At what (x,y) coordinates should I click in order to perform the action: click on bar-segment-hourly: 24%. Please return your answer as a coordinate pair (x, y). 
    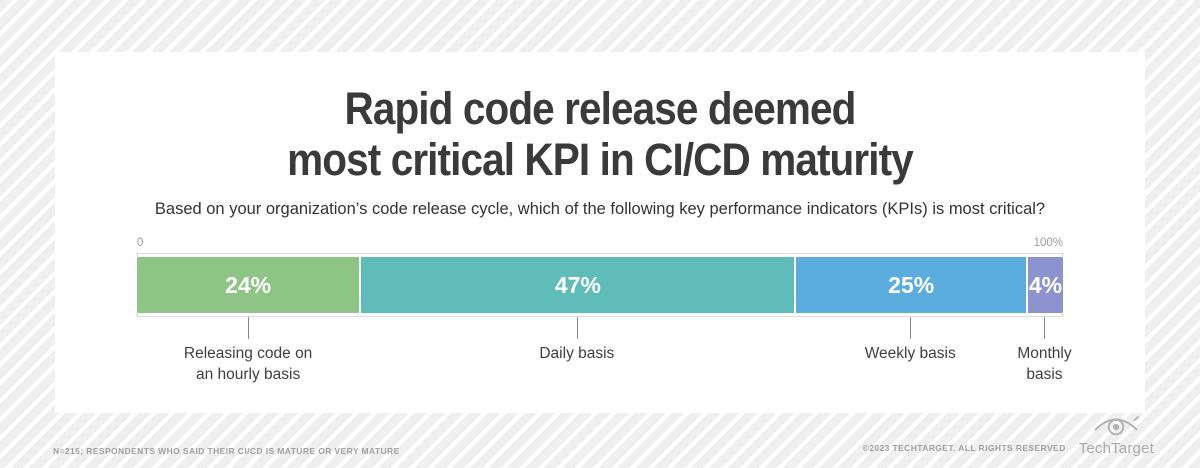
    Looking at the image, I should click on (248, 285).